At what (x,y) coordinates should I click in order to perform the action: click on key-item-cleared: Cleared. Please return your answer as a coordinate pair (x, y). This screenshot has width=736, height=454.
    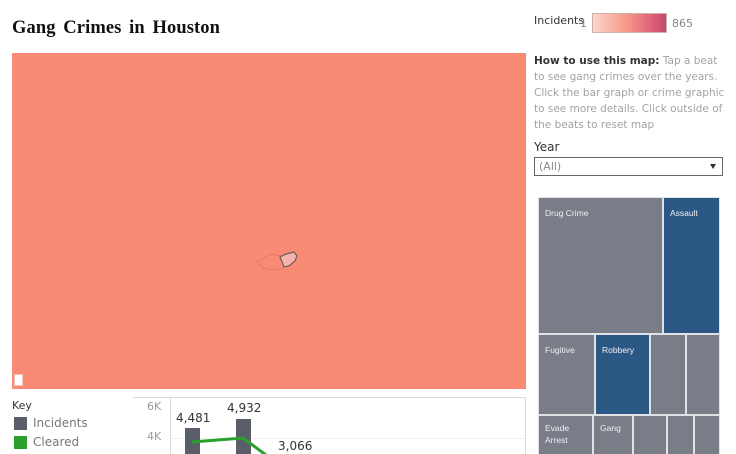
    Looking at the image, I should click on (46, 442).